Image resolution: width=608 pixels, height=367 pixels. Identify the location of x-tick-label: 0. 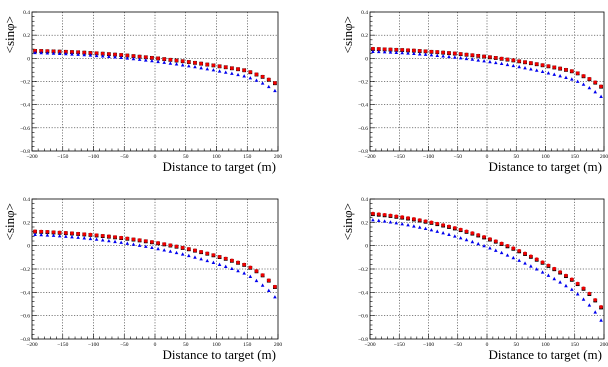
(155, 345).